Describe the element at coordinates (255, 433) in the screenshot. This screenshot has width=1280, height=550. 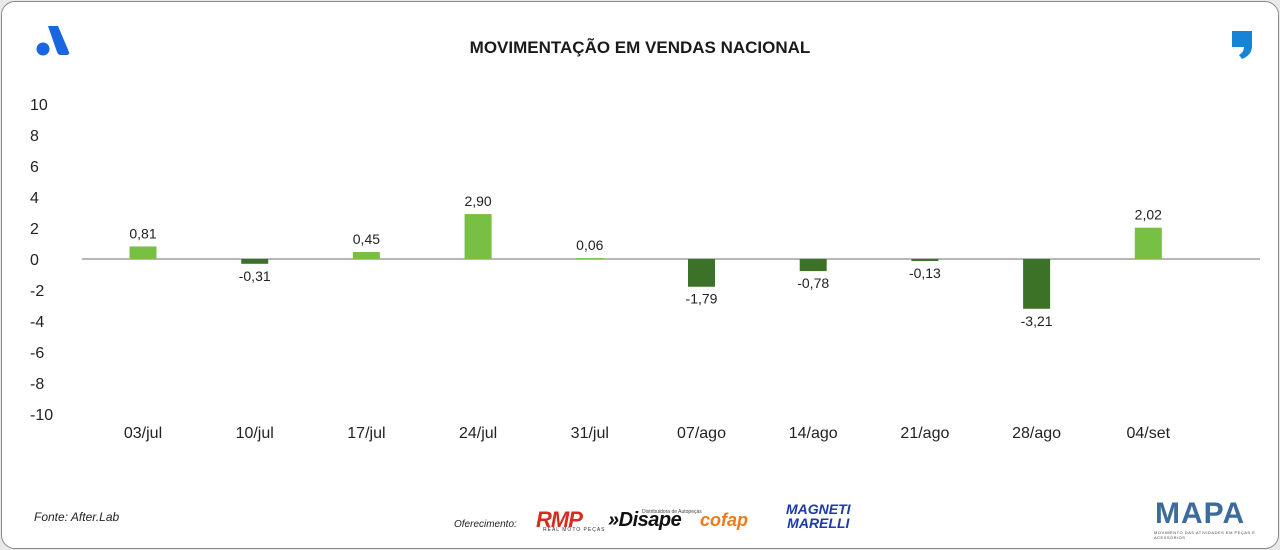
I see `x-tick-label: 10/jul` at that location.